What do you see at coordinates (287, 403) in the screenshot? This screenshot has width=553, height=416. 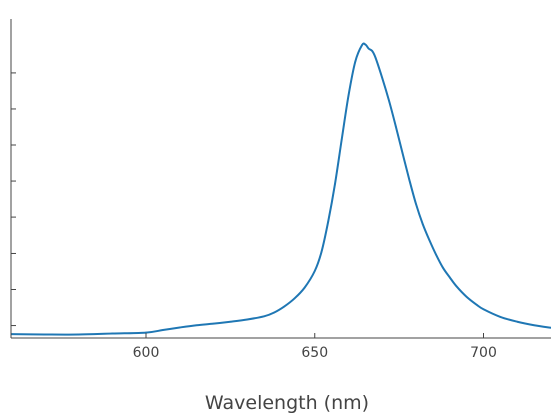 I see `x-axis-title: Wavelength (nm)` at bounding box center [287, 403].